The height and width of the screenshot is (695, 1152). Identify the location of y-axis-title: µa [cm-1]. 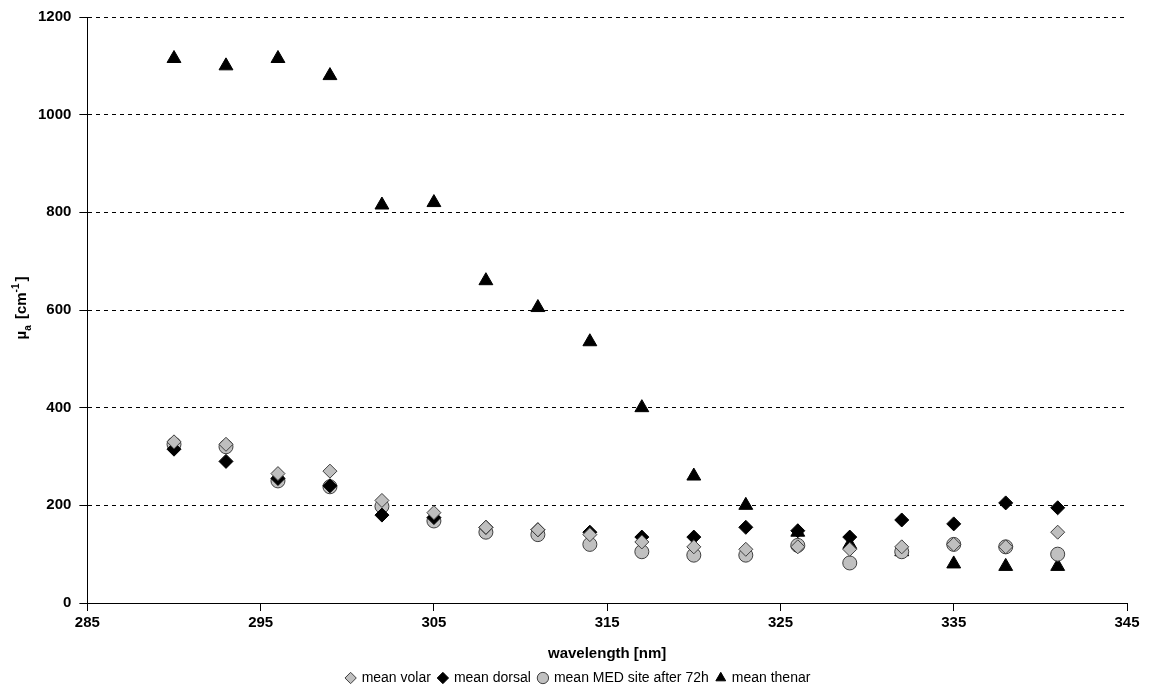
(21, 308).